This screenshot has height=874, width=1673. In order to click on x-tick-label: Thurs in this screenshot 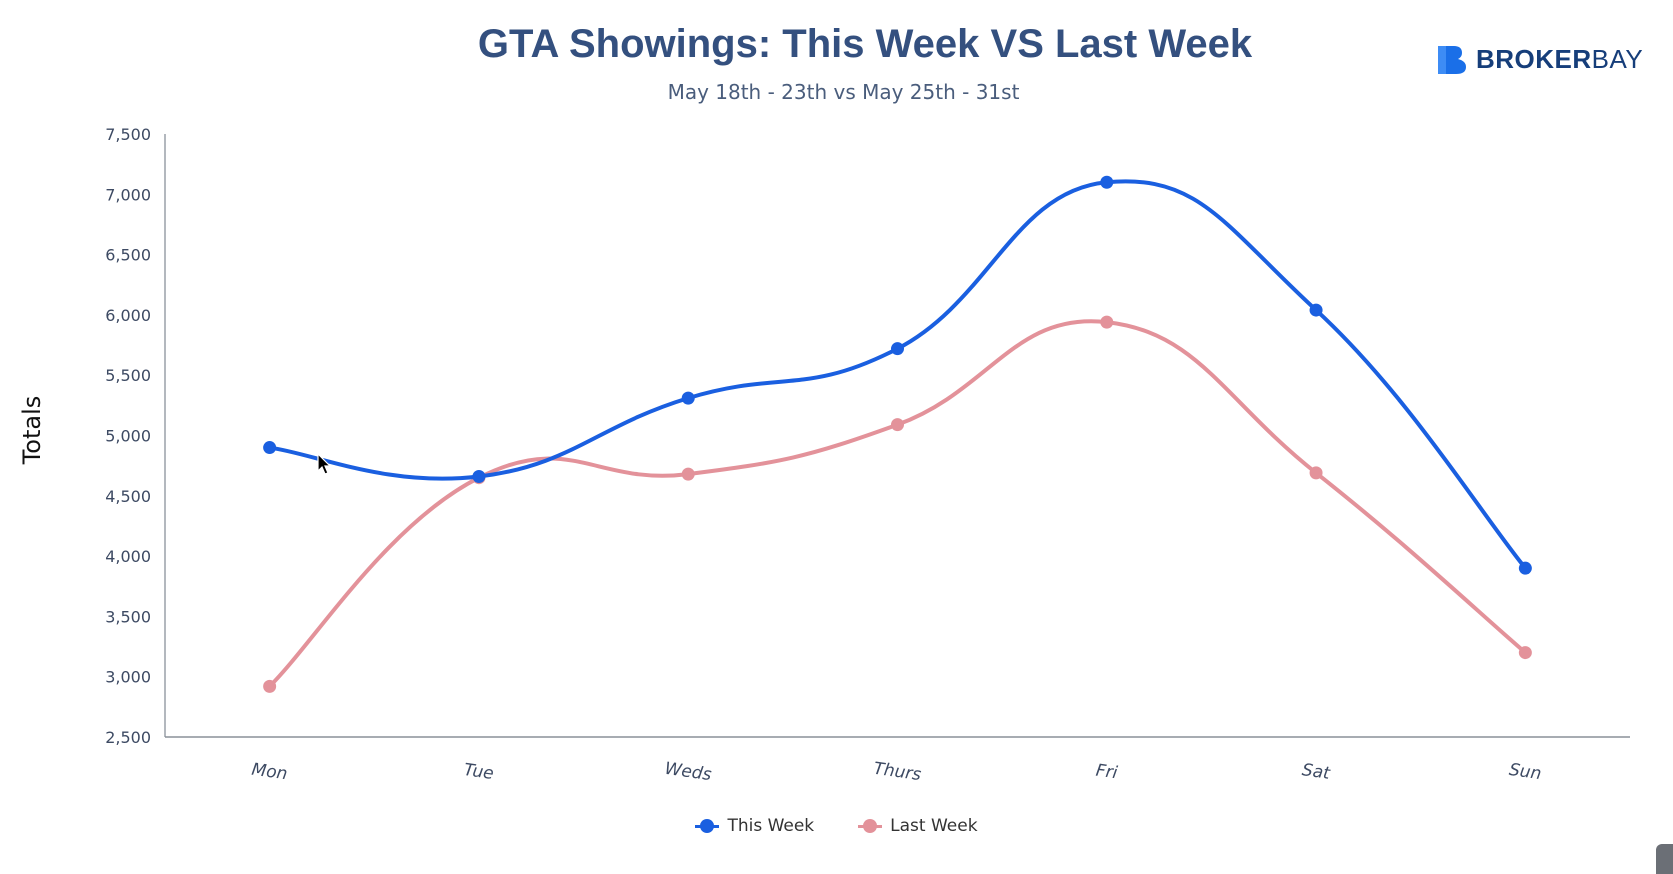, I will do `click(897, 772)`.